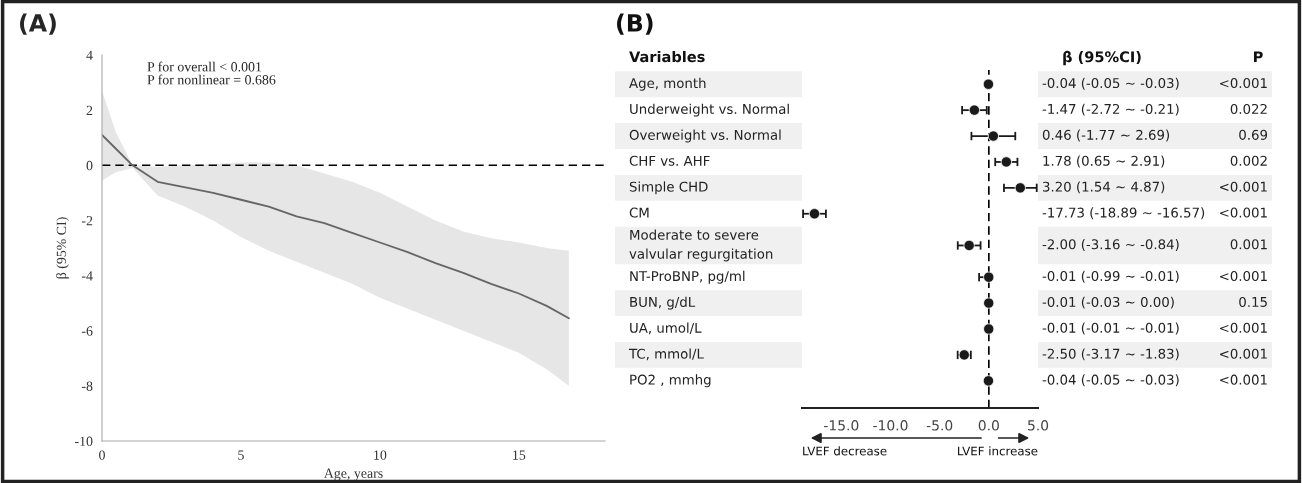 The image size is (1302, 483). What do you see at coordinates (62, 248) in the screenshot?
I see `y-axis-title: β (95% CI)` at bounding box center [62, 248].